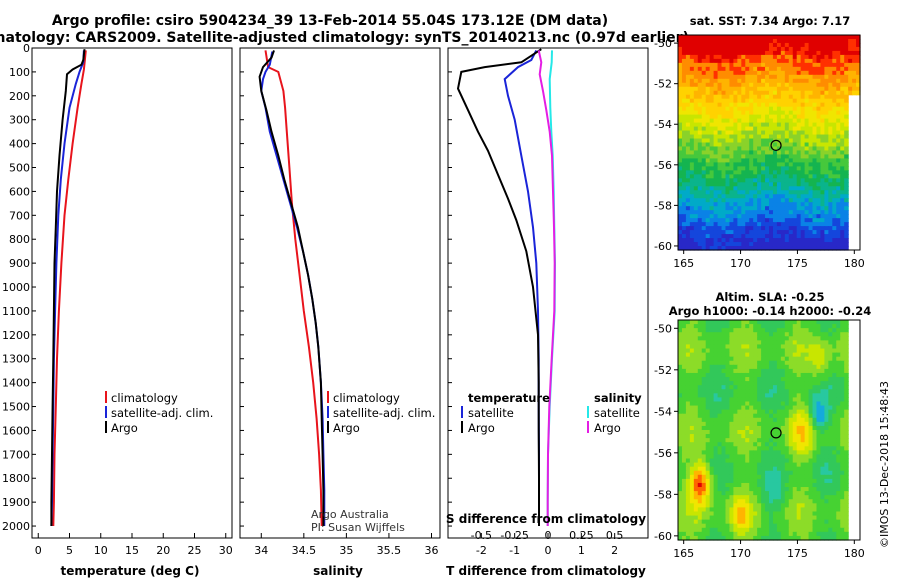  Describe the element at coordinates (547, 535) in the screenshot. I see `s-difference-ticks: -0.5 -0.25 0 0.25 0.5` at that location.